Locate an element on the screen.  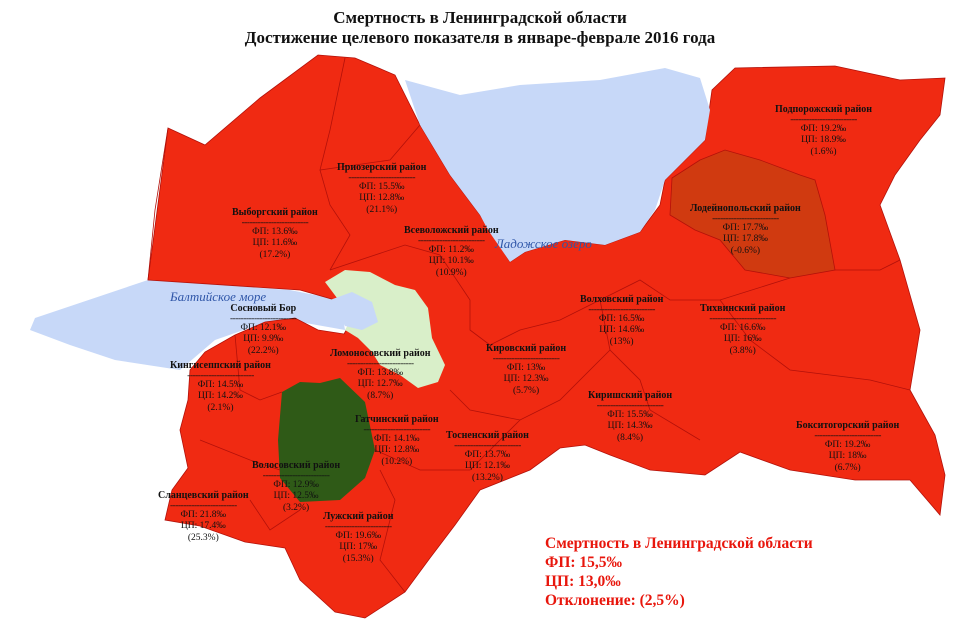
district-fp: ФП: 21.8‰ is located at coordinates (203, 514).